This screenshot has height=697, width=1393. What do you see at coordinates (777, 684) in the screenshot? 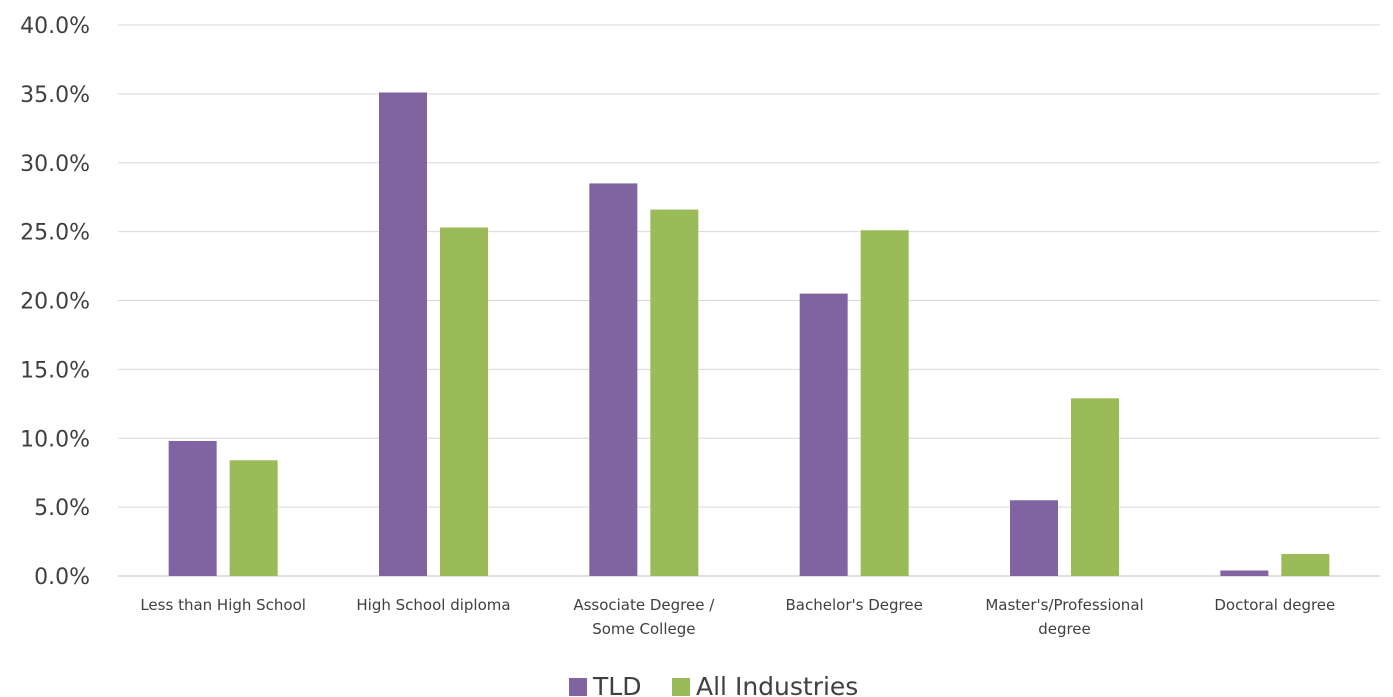
I see `legend-label: All Industries` at bounding box center [777, 684].